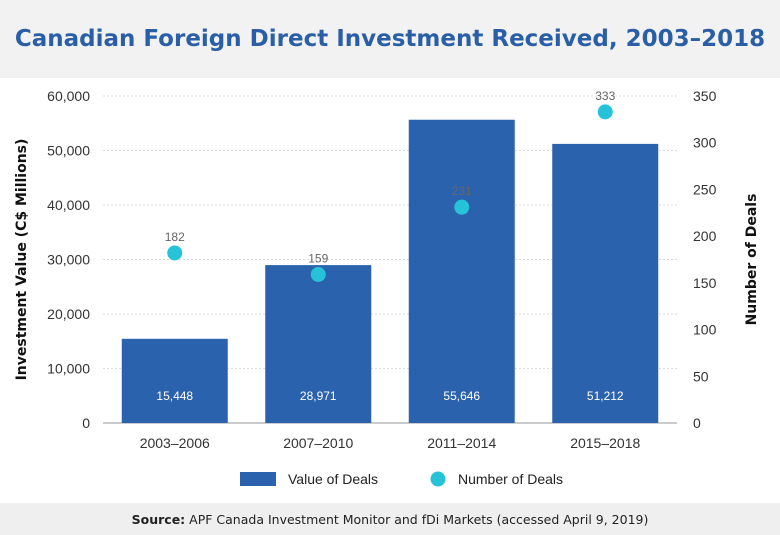  Describe the element at coordinates (318, 258) in the screenshot. I see `deal-count-label: 159` at that location.